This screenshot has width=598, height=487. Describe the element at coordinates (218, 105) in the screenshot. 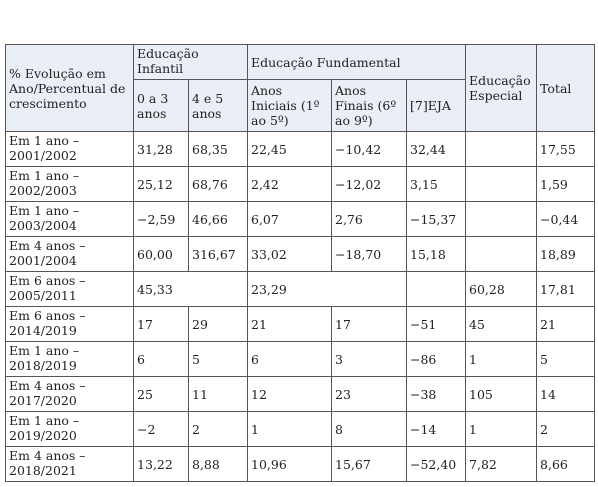

I see `header-cell: 4 e 5 anos` at that location.